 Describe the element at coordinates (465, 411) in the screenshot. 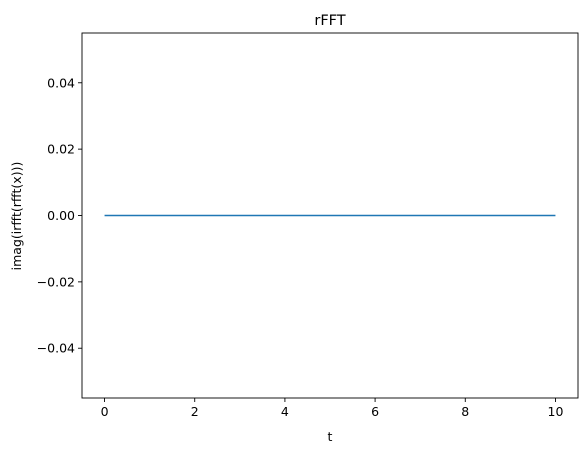

I see `x-tick-label: 8` at that location.